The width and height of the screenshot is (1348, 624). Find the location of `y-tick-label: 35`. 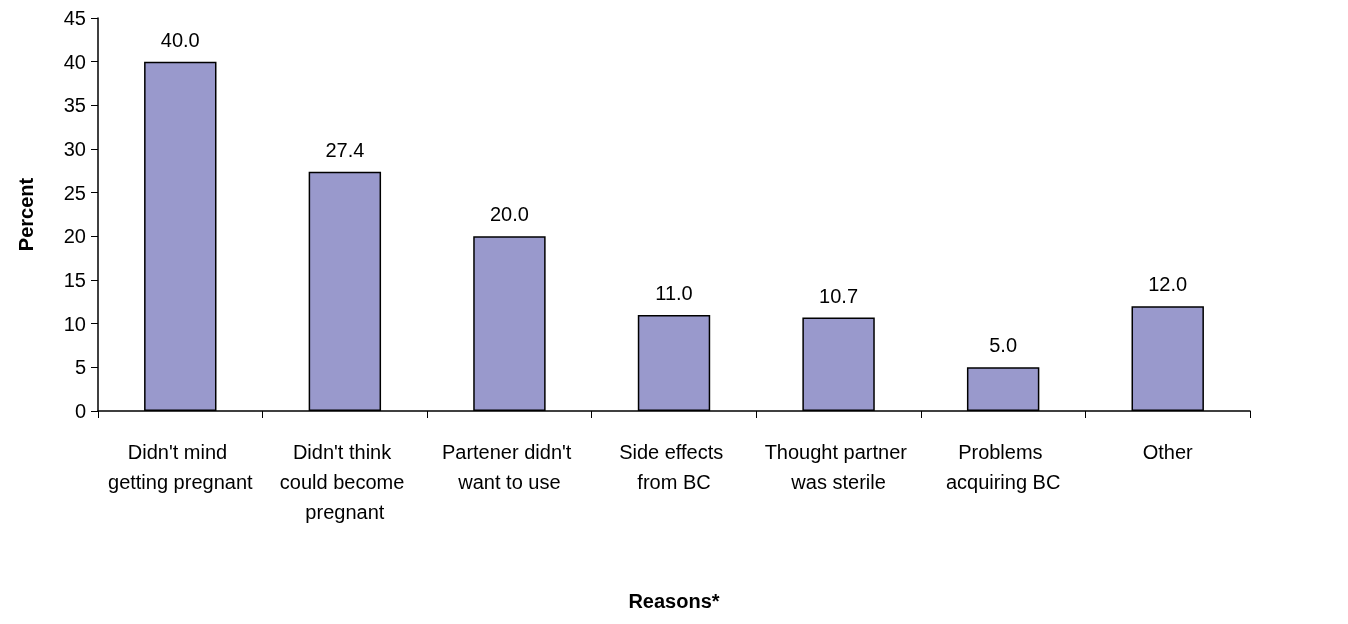

y-tick-label: 35 is located at coordinates (74, 105).